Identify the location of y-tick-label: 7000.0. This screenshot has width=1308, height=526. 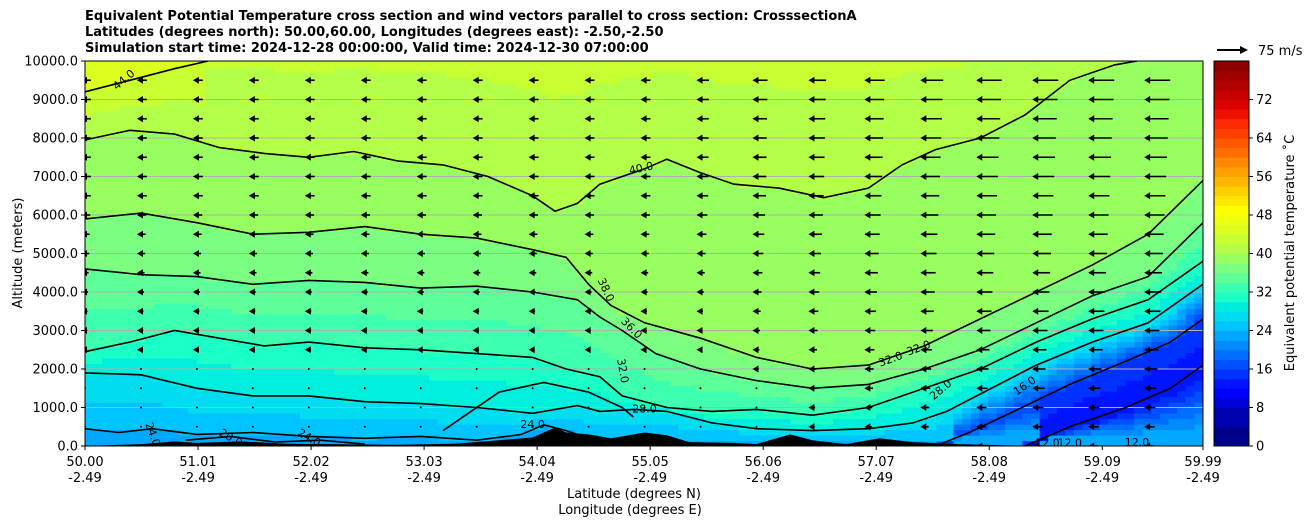
(56, 177).